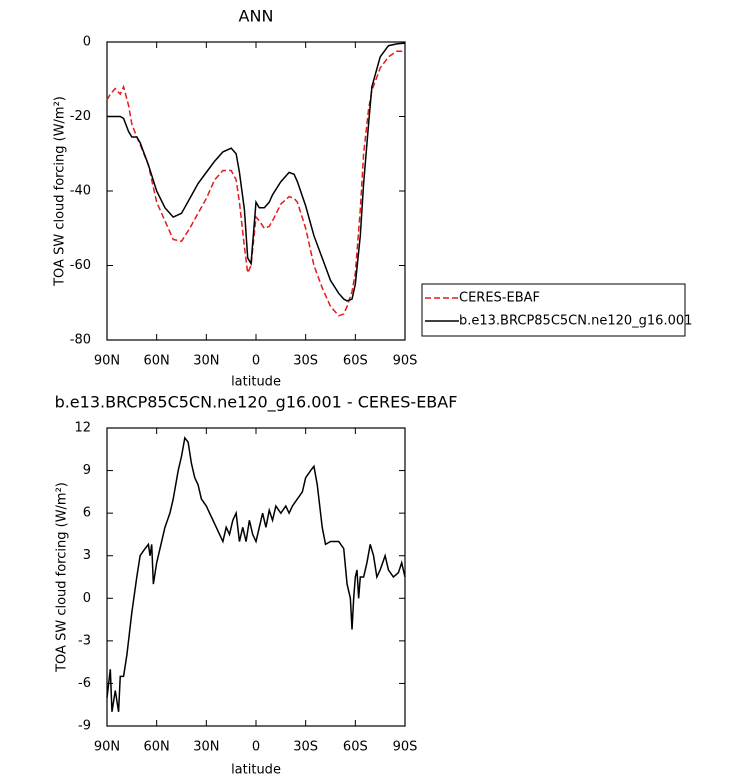  I want to click on y-tick-label: -6, so click(84, 683).